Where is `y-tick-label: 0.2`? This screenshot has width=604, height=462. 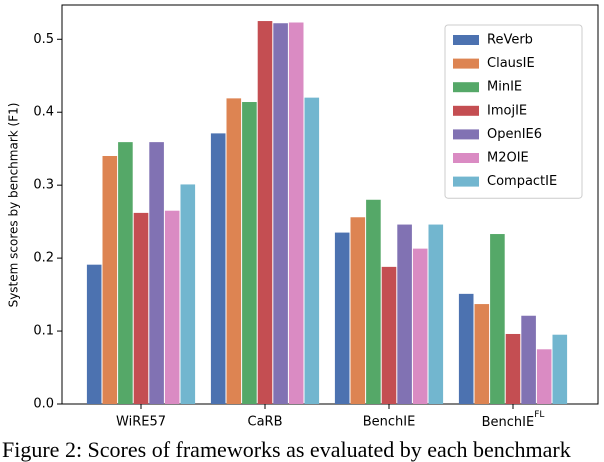 y-tick-label: 0.2 is located at coordinates (43, 258).